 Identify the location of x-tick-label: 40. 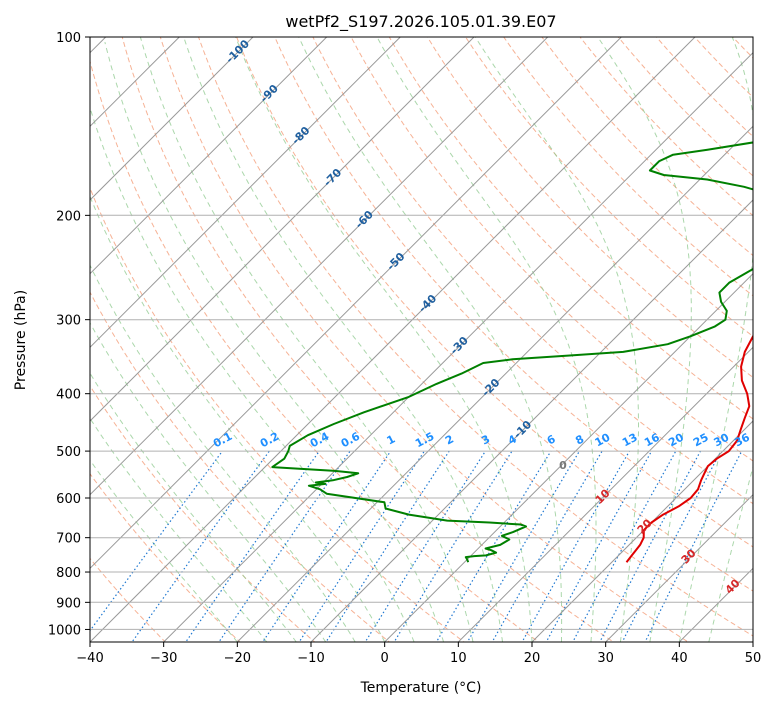
(679, 658).